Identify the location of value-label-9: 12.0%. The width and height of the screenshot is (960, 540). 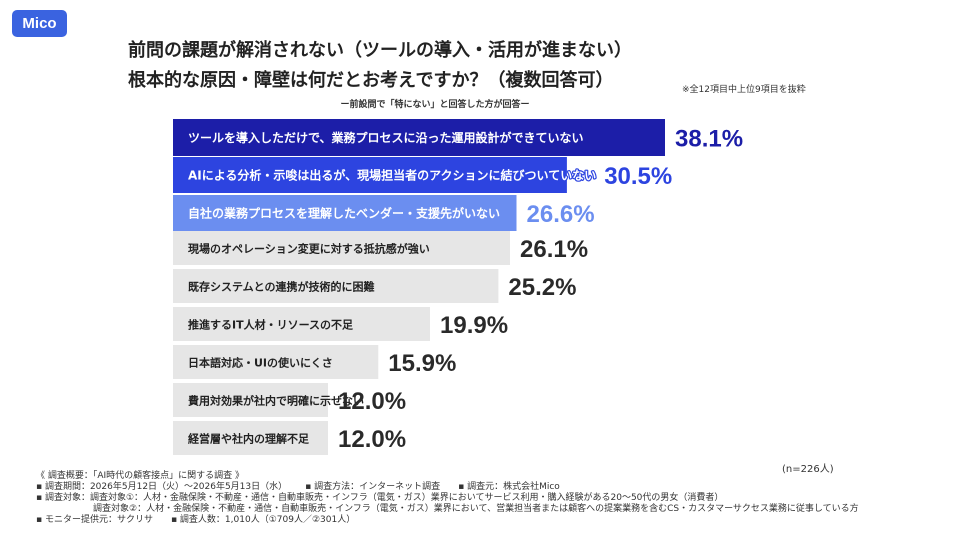
(372, 439).